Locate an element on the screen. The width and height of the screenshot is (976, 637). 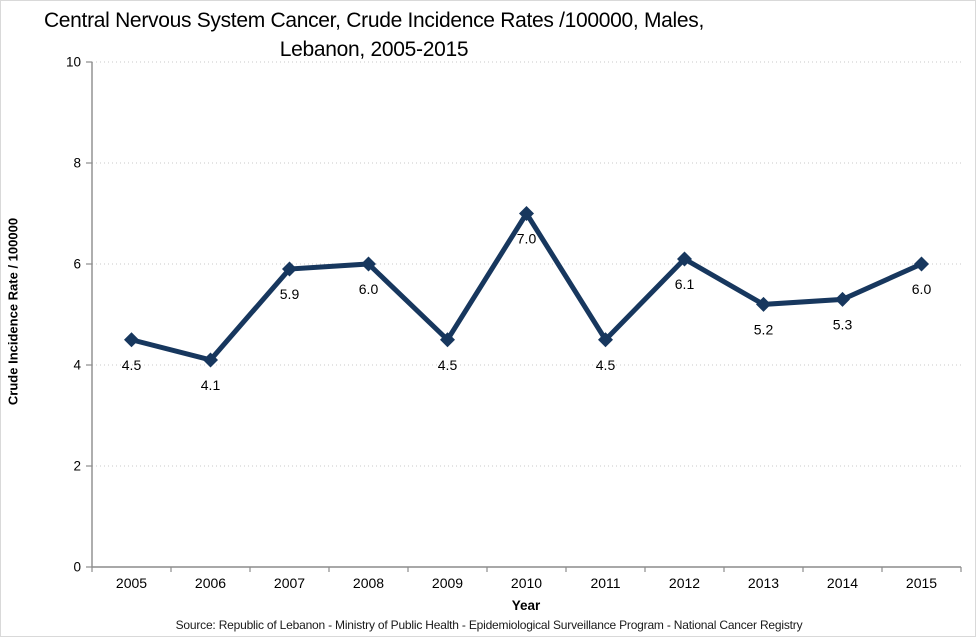
x-tick-label: 2011 is located at coordinates (605, 583).